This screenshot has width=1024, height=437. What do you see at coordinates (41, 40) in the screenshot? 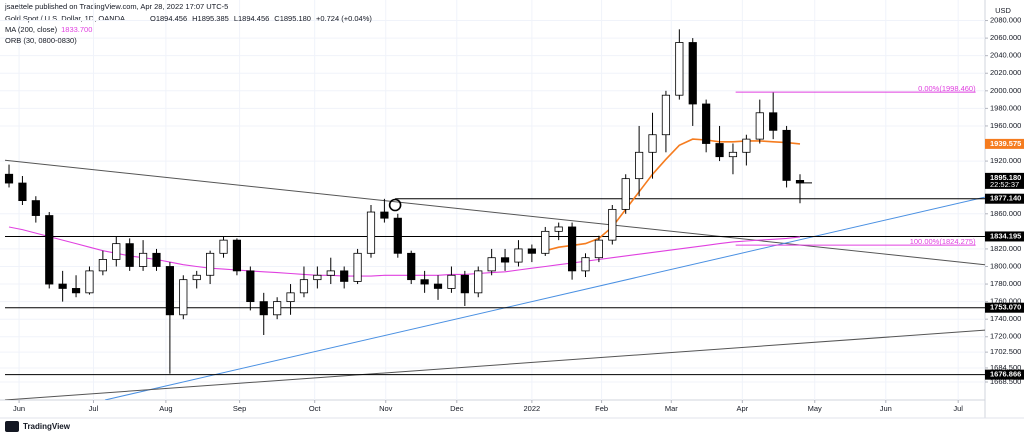
I see `legend-entry: ORB (30, 0800-0830)` at bounding box center [41, 40].